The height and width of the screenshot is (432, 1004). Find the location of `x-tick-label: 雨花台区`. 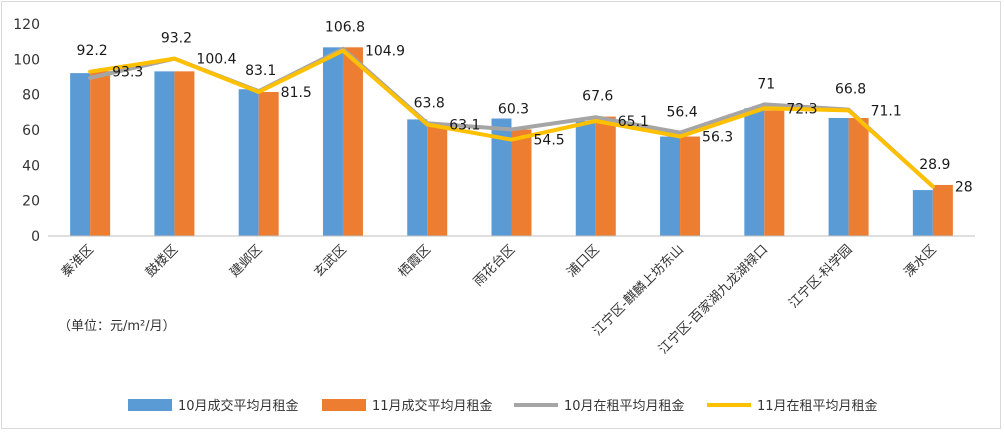

x-tick-label: 雨花台区 is located at coordinates (494, 266).